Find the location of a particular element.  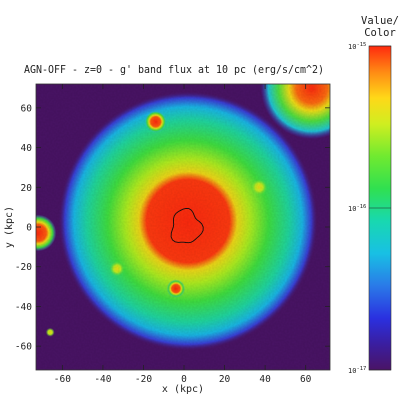

x-tick-label: 60 is located at coordinates (306, 379).